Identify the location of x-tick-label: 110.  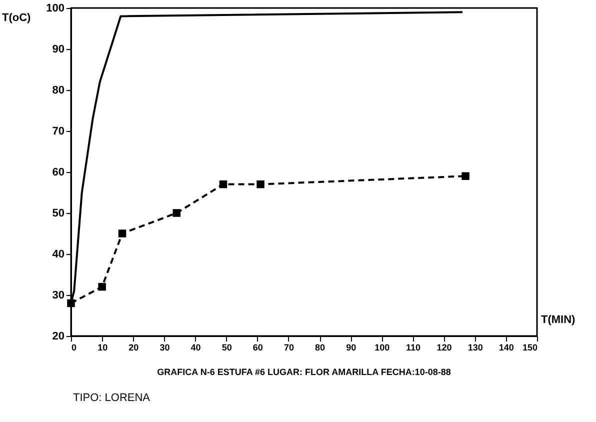
(413, 347).